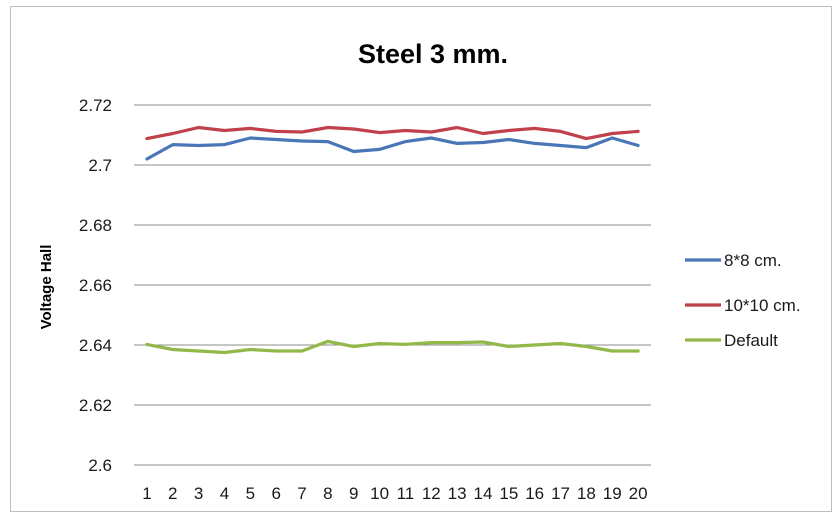 The width and height of the screenshot is (839, 517). What do you see at coordinates (198, 493) in the screenshot?
I see `x-tick-label: 3` at bounding box center [198, 493].